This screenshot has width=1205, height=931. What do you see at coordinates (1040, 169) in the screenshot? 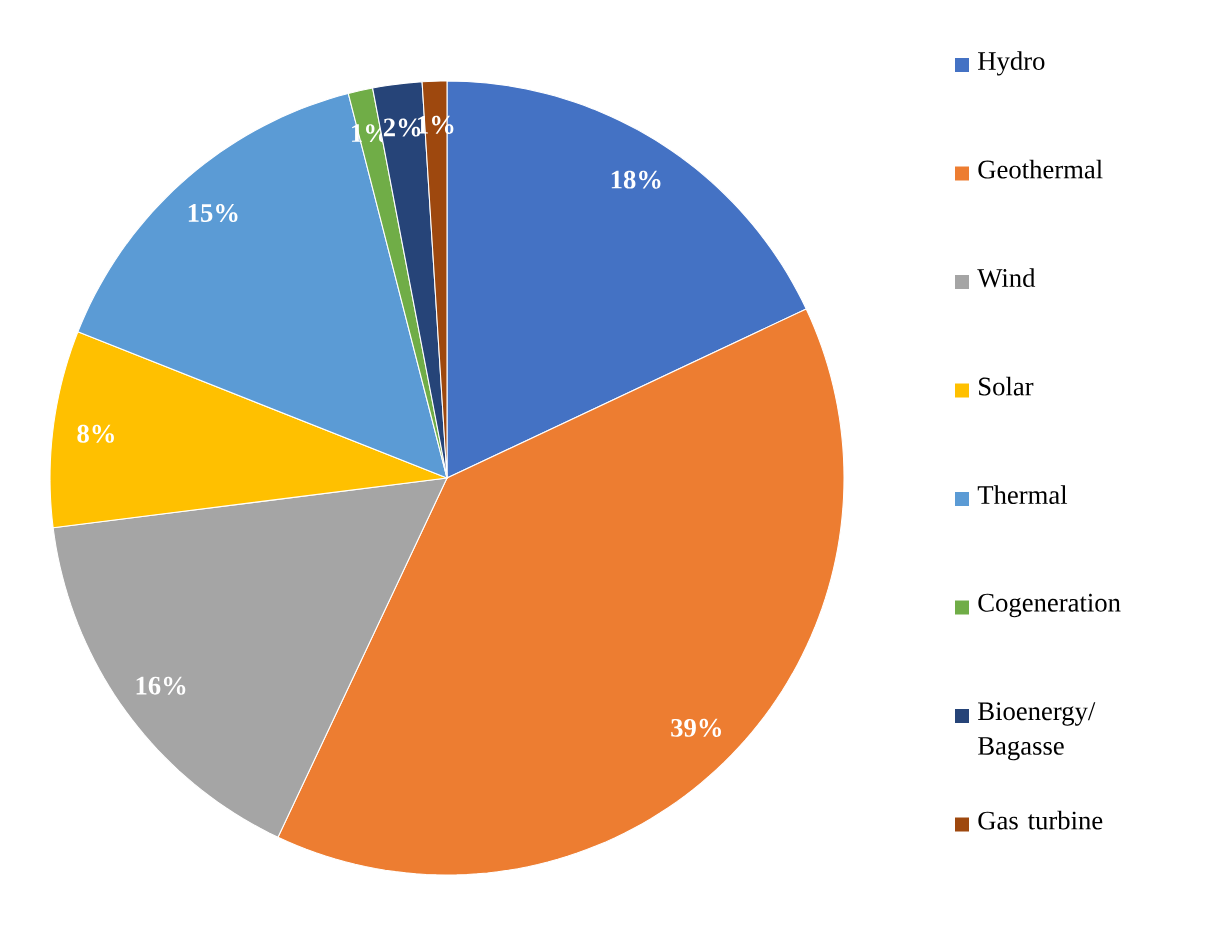
I see `legend-label: Geothermal` at bounding box center [1040, 169].